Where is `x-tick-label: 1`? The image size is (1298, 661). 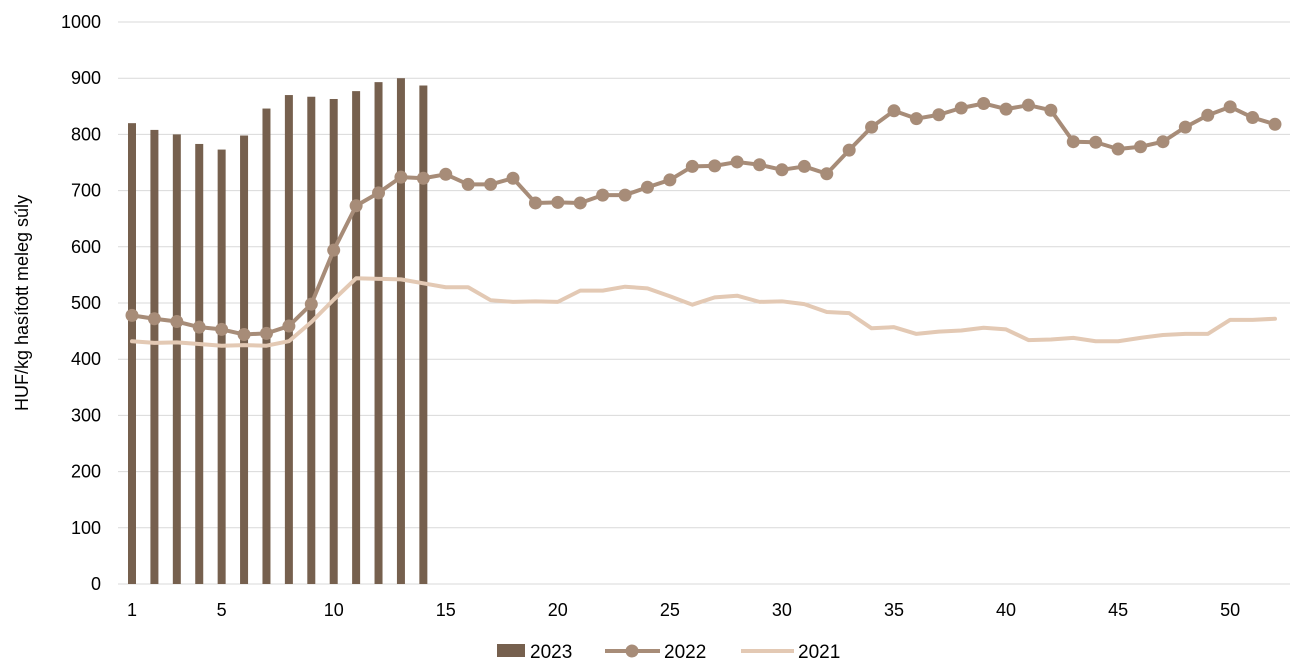
x-tick-label: 1 is located at coordinates (132, 610).